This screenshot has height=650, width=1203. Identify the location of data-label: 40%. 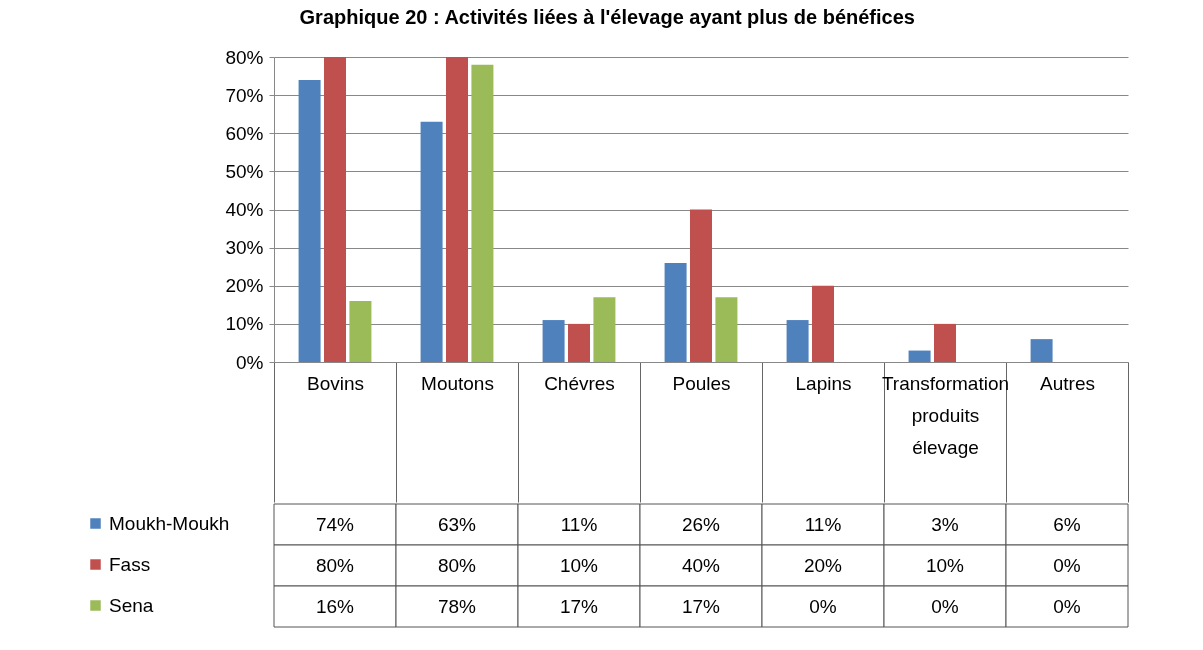
(701, 565).